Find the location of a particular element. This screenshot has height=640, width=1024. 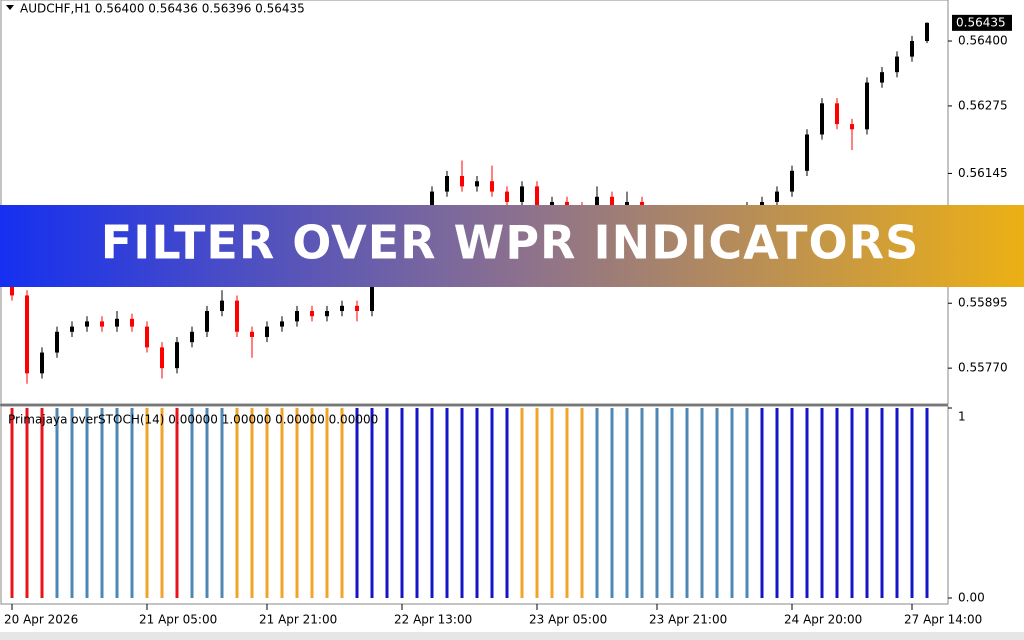

y-tick-label: 0.55770 is located at coordinates (983, 368).